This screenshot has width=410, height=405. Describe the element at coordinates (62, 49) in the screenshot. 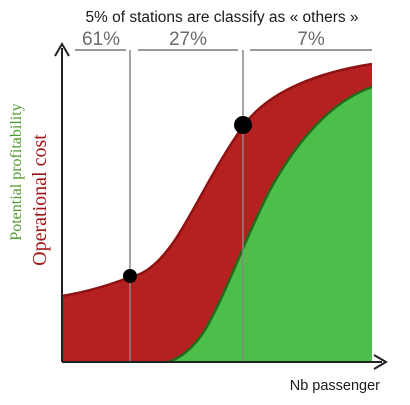

I see `y-axis-arrow` at that location.